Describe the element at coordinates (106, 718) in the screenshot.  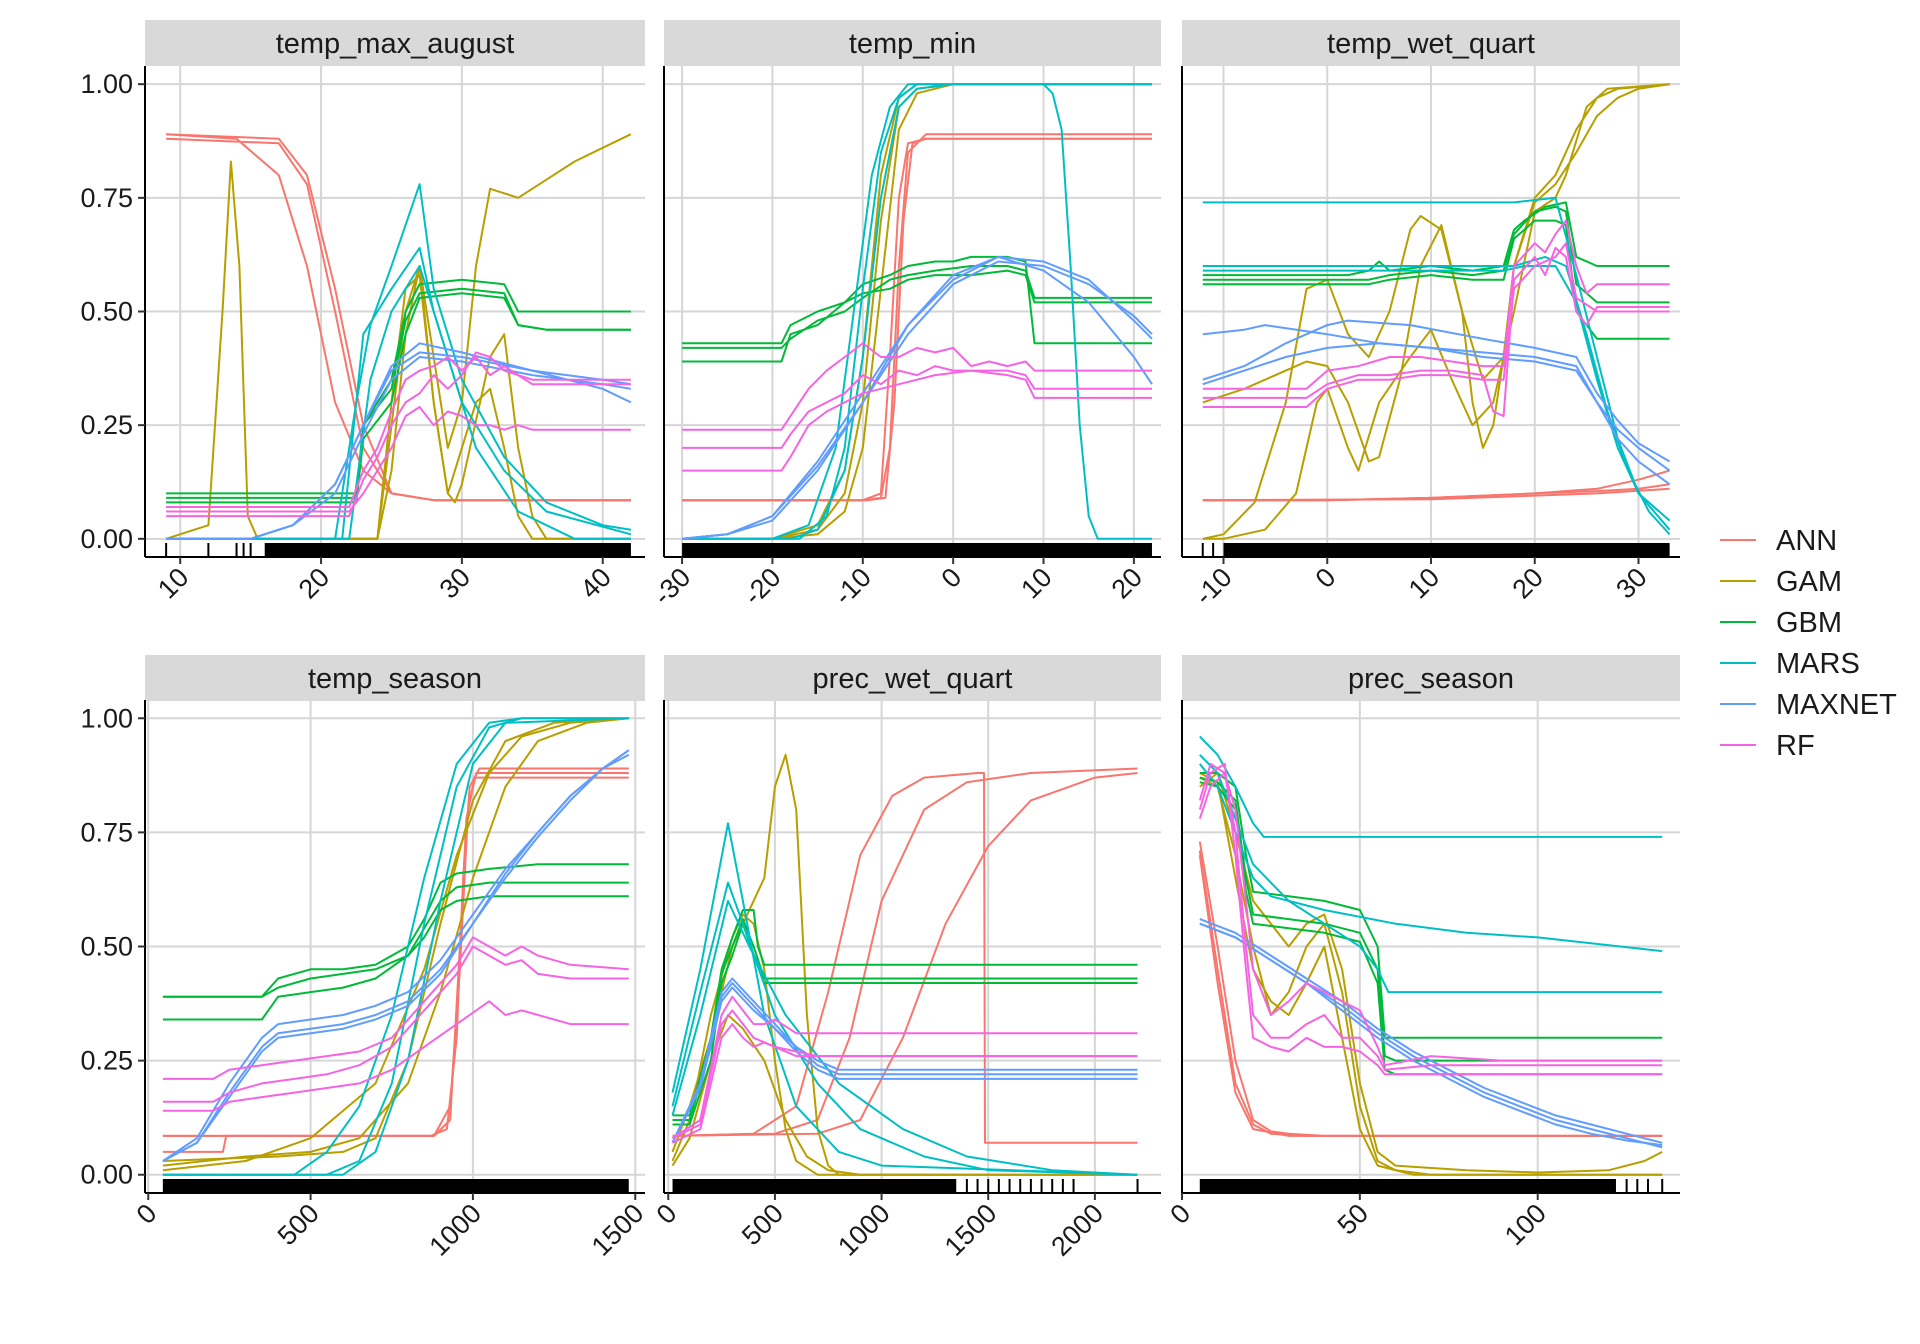
I see `y-tick-label: 1.00` at that location.